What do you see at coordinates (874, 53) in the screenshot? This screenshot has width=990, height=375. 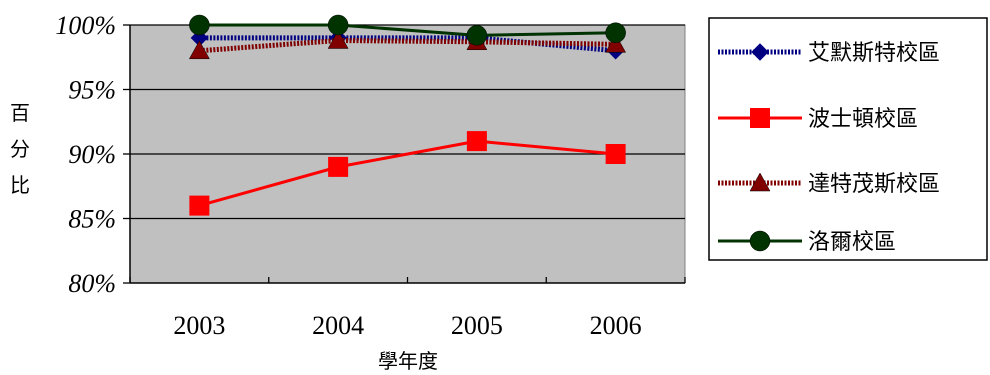 I see `legend-label: 艾默斯特校區` at bounding box center [874, 53].